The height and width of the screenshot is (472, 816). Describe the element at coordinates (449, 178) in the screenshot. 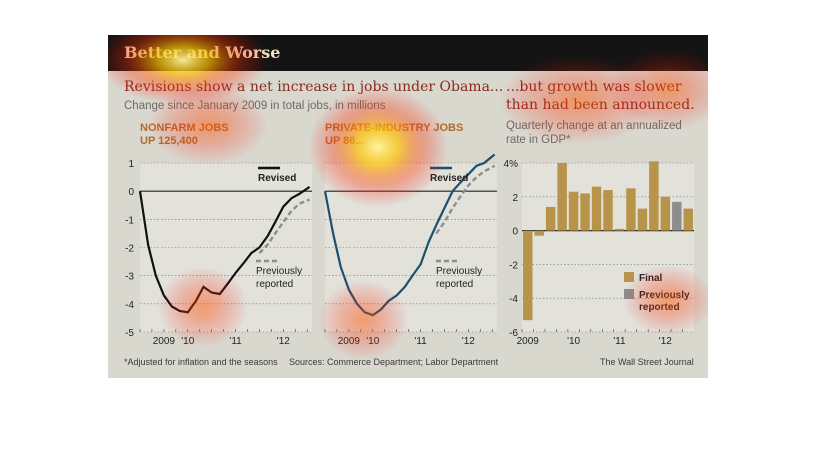

I see `private-legend-label-revised: Revised` at that location.